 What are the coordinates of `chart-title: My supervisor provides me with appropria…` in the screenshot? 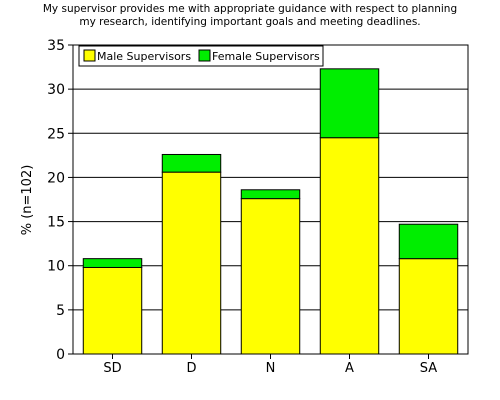 It's located at (250, 16).